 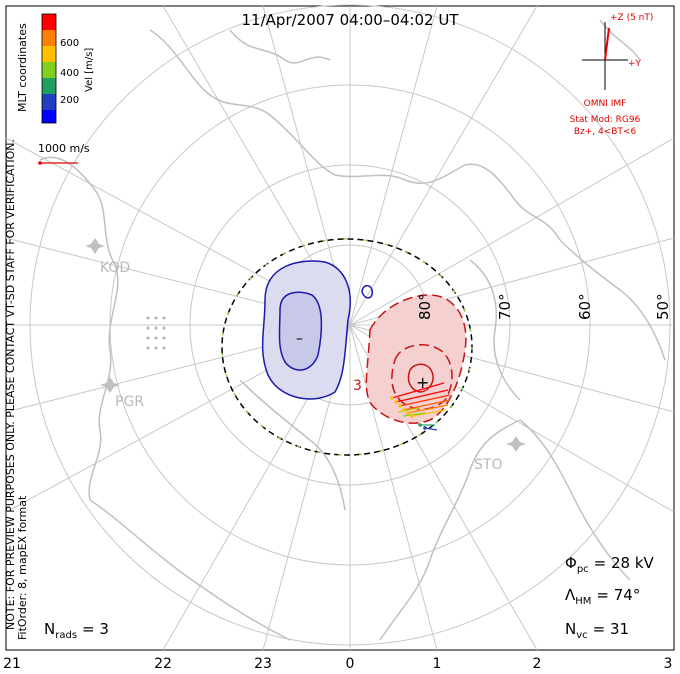 I want to click on mlt-label-22: 22, so click(x=163, y=664).